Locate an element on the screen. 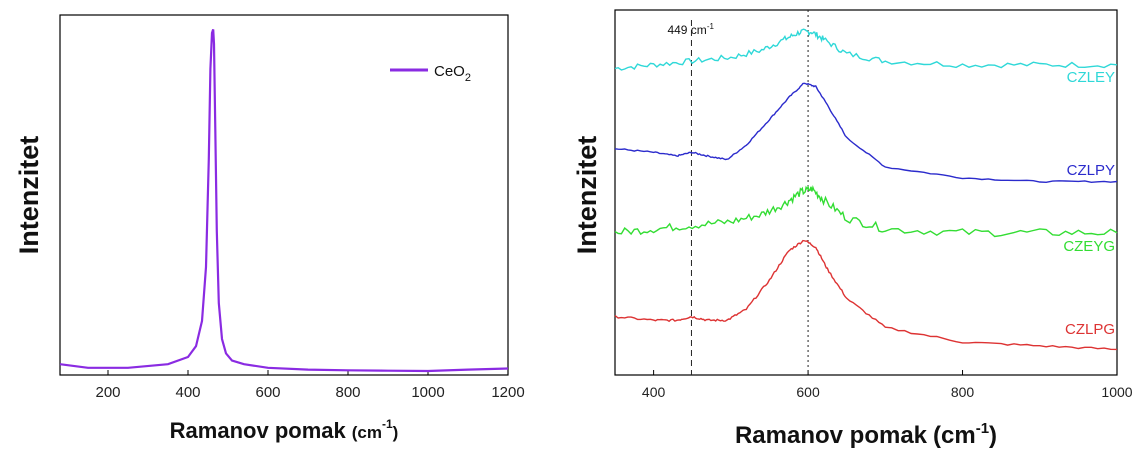  right-x-tick-label: 1000 is located at coordinates (1116, 392).